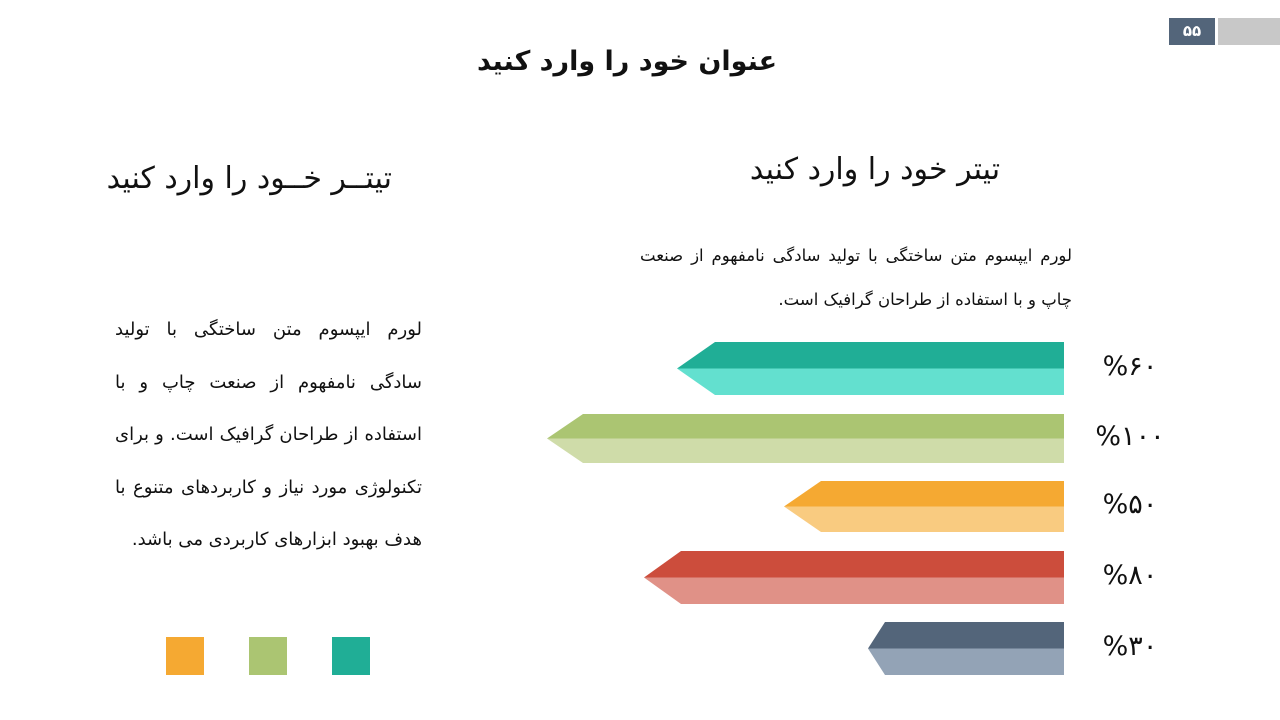 This screenshot has height=720, width=1280. I want to click on page-number-bar, so click(1249, 31).